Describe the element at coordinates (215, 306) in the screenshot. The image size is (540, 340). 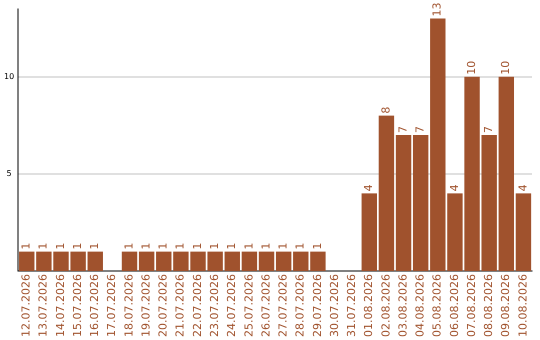
I see `x-tick-label: 23.07.2026` at that location.